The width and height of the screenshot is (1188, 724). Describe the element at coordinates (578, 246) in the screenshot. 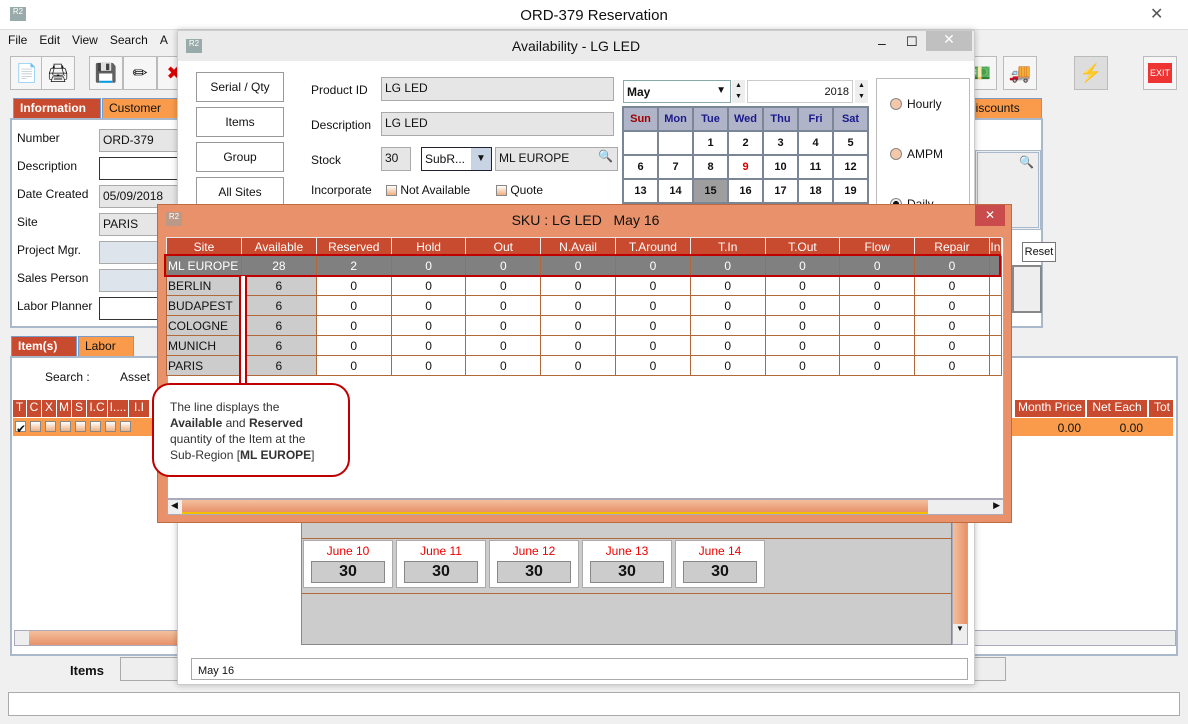

I see `sku-col-header: N.Avail` at that location.